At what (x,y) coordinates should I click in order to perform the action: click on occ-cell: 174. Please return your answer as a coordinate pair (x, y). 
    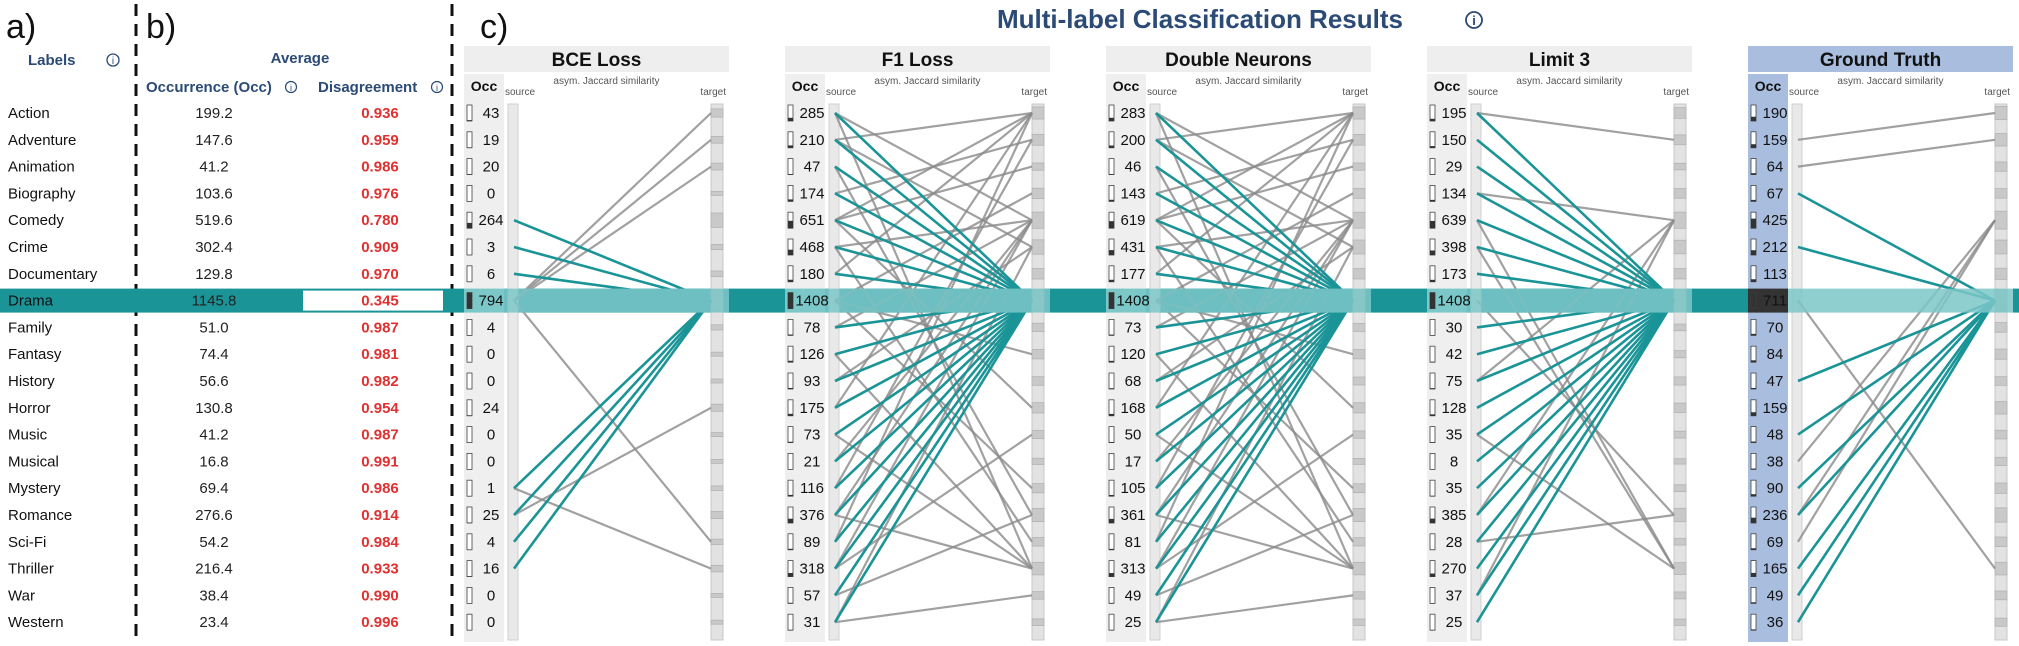
    Looking at the image, I should click on (806, 193).